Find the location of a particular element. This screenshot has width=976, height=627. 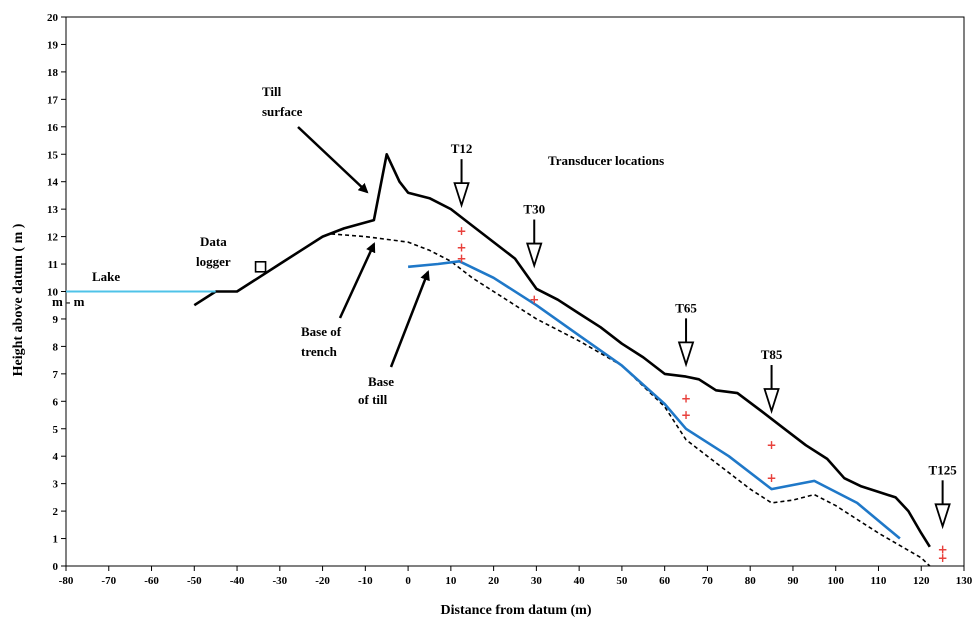

x-tick-label: -60 is located at coordinates (151, 581).